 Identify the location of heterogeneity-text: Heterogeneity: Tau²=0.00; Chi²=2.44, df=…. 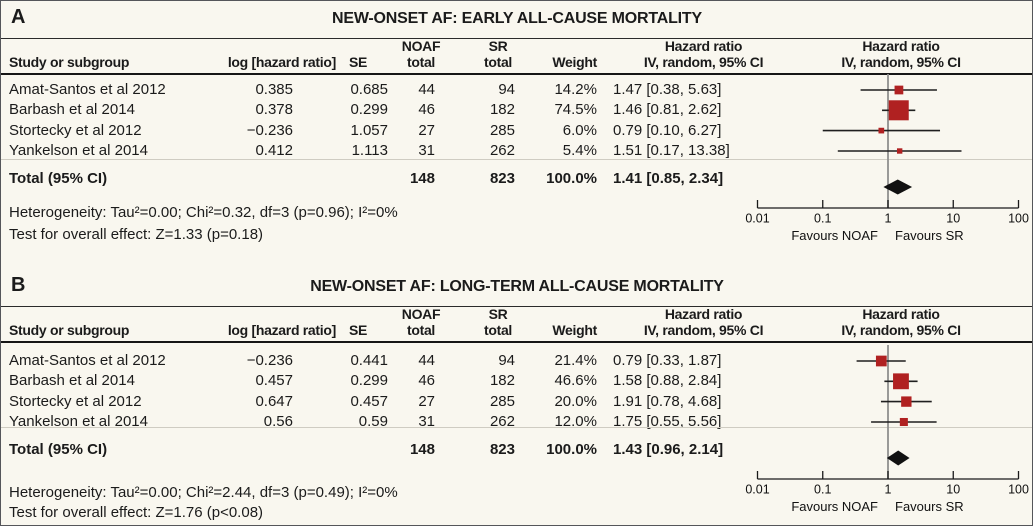
(203, 492).